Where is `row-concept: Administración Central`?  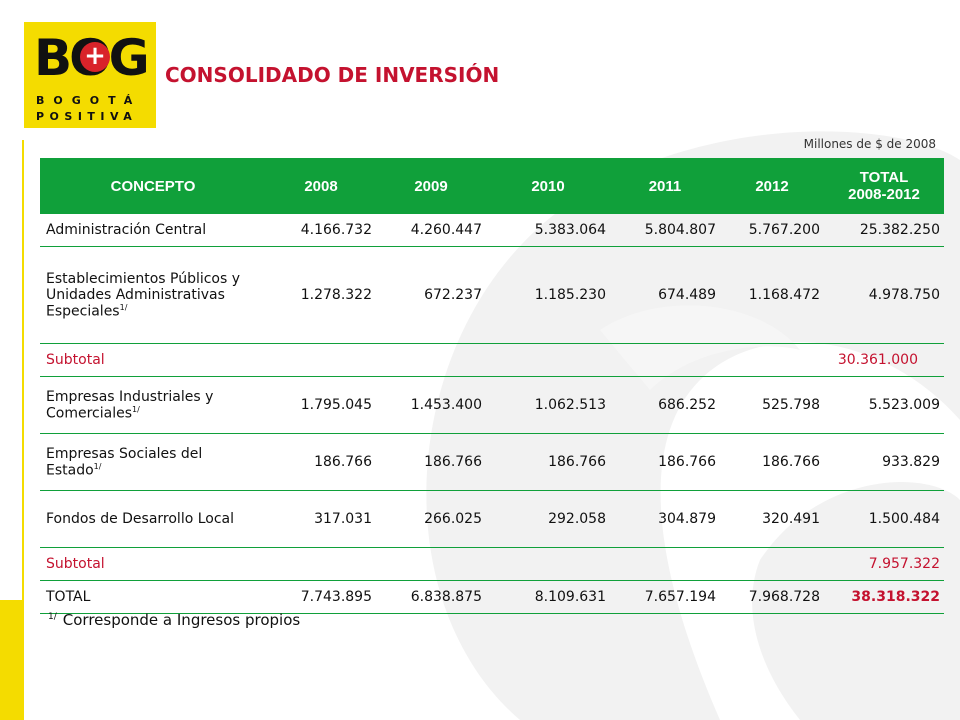
row-concept: Administración Central is located at coordinates (153, 230).